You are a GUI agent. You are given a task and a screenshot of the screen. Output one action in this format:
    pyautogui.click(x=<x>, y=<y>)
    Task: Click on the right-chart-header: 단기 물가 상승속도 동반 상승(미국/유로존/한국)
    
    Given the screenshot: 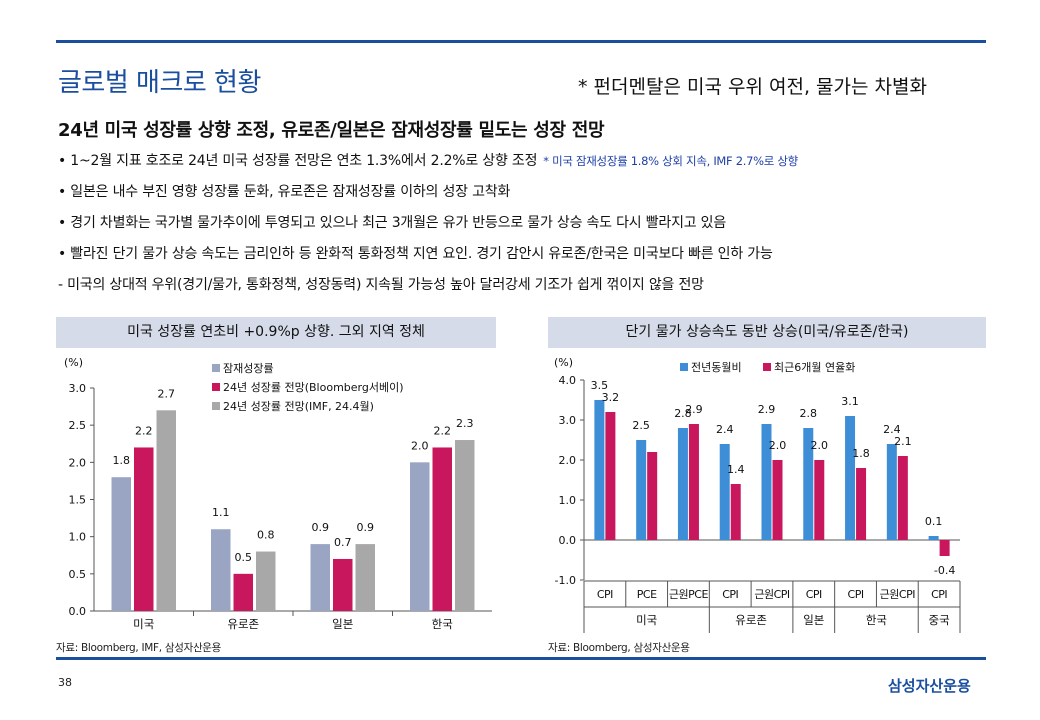 What is the action you would take?
    pyautogui.click(x=767, y=332)
    